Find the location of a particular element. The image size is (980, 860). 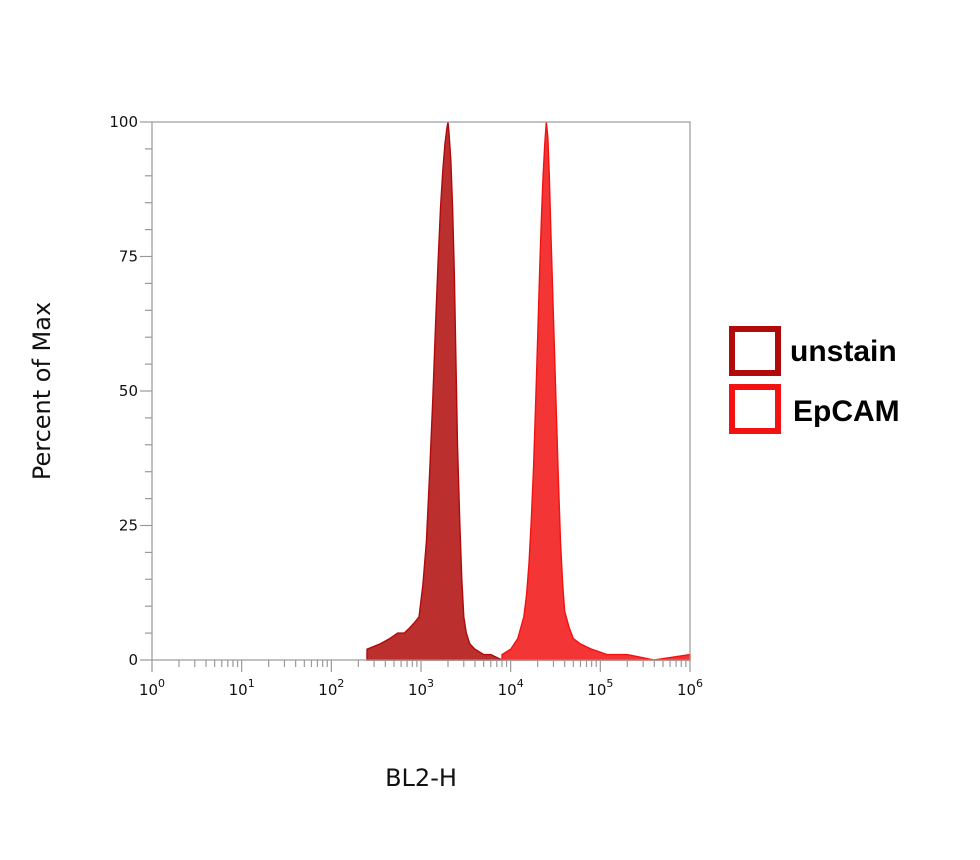

x-tick-label: 10³ is located at coordinates (421, 688).